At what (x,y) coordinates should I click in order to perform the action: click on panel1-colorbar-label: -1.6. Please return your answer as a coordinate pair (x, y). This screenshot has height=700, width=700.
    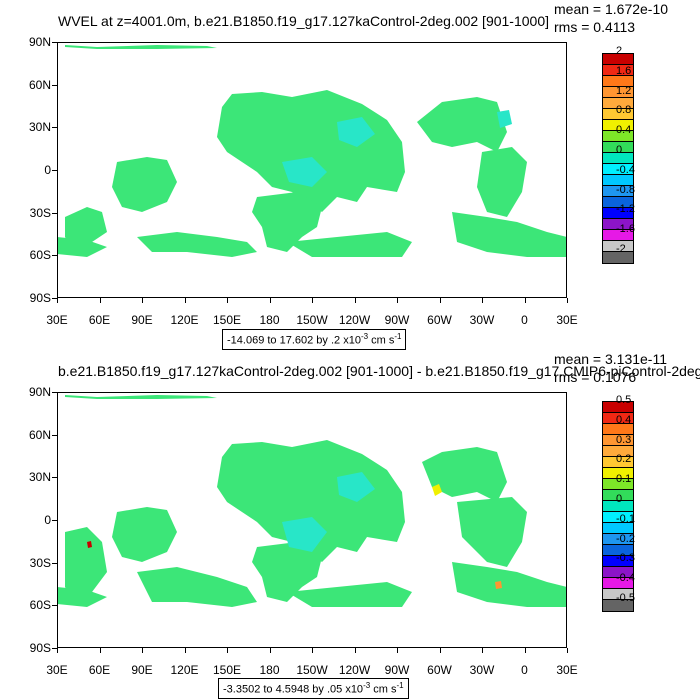
    Looking at the image, I should click on (625, 229).